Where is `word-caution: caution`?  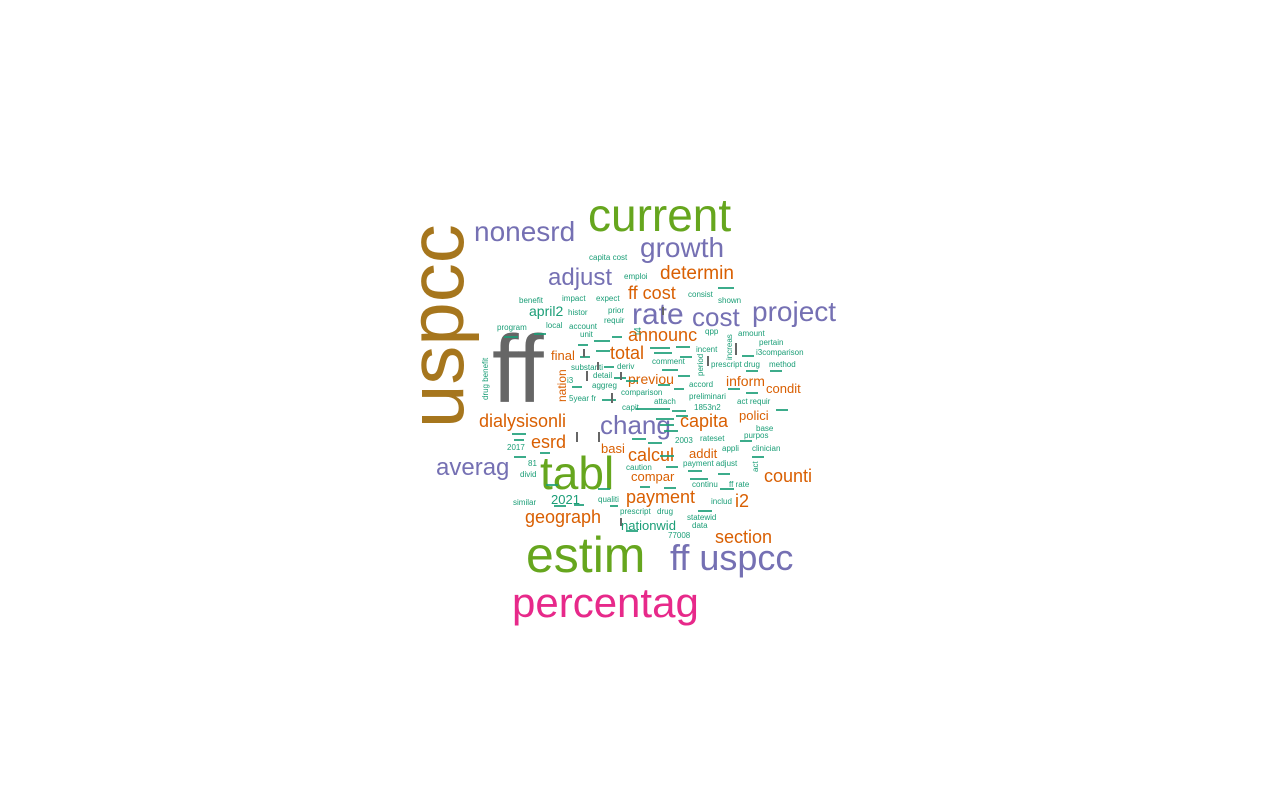 word-caution: caution is located at coordinates (639, 467).